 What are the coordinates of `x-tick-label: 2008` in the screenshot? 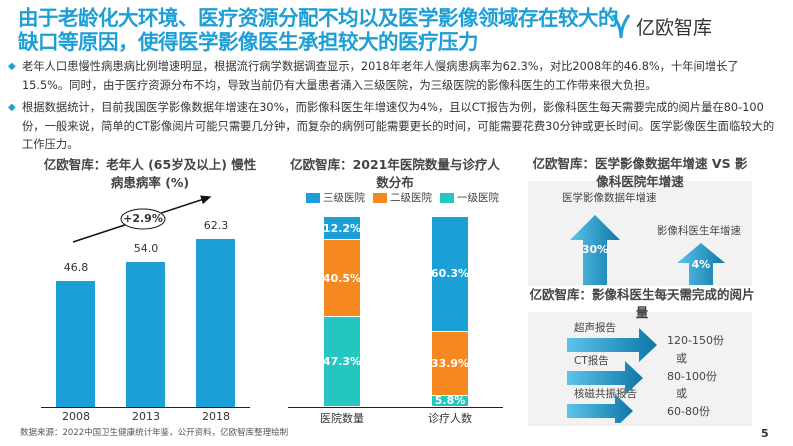 It's located at (76, 416).